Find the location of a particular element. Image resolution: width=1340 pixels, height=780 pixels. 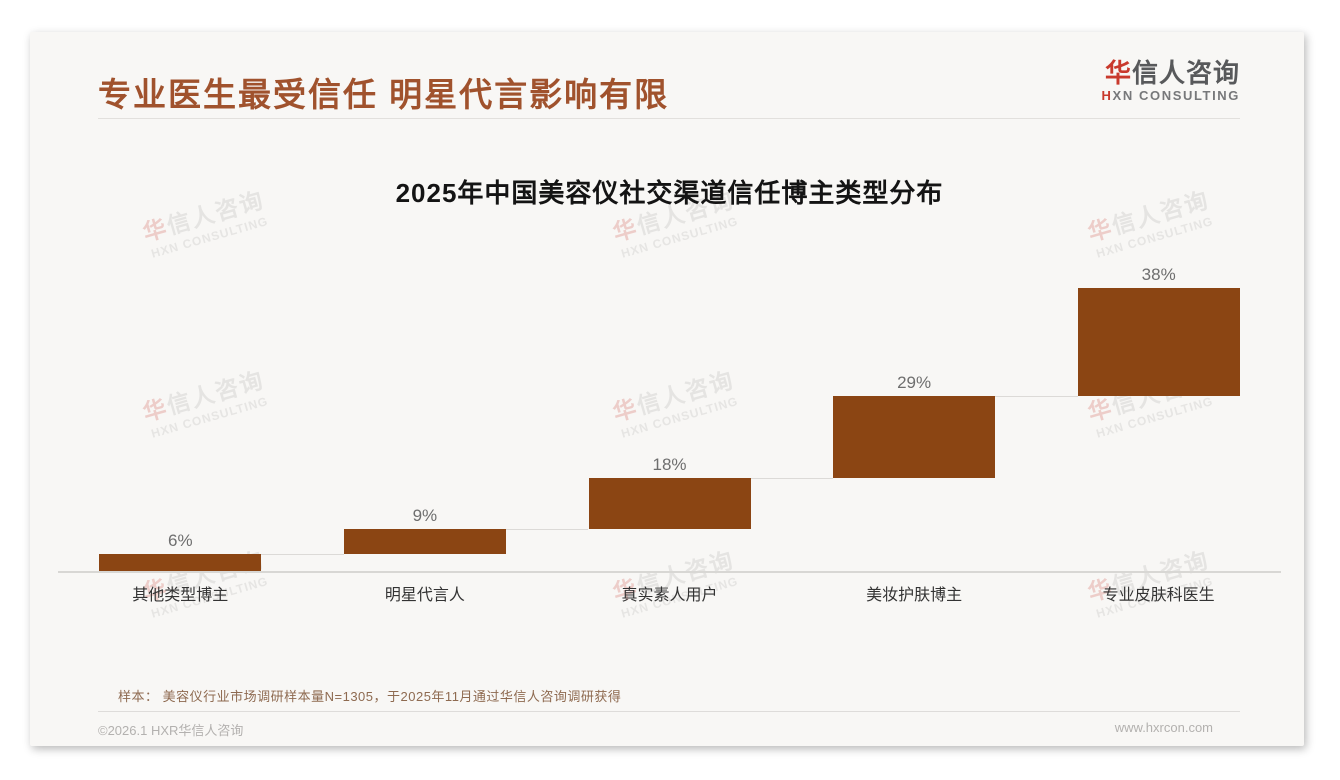

logo-english-name: HXN CONSULTING is located at coordinates (1171, 96).